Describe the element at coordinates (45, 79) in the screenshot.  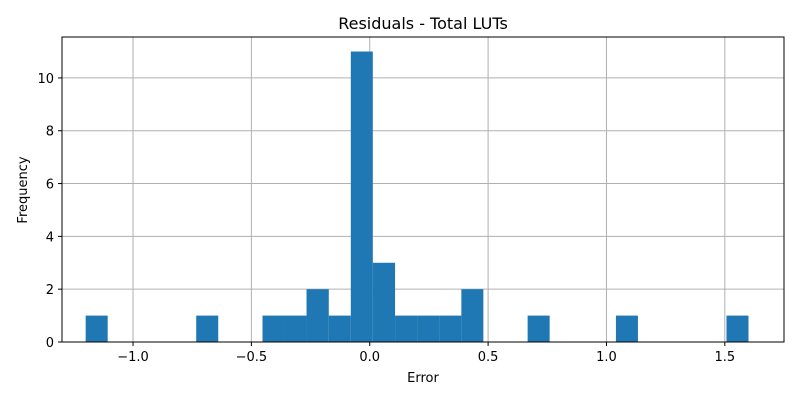
I see `y-tick-label: 10` at that location.